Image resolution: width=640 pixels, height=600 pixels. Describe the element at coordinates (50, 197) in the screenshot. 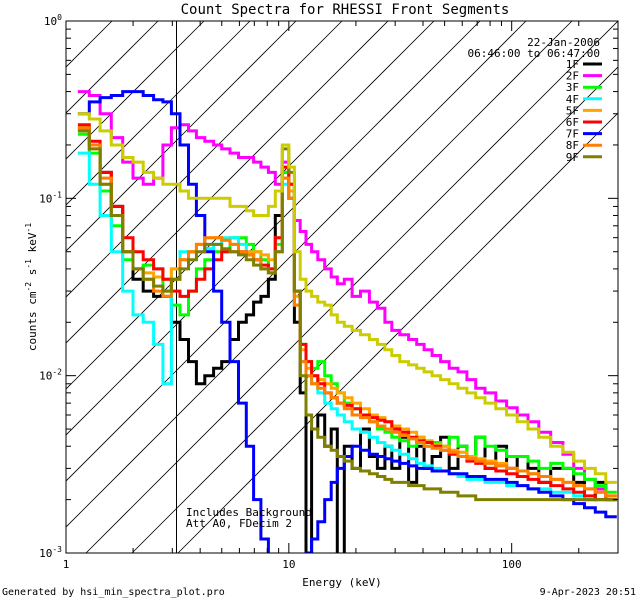

I see `y-tick-label: 10⁻¹` at that location.